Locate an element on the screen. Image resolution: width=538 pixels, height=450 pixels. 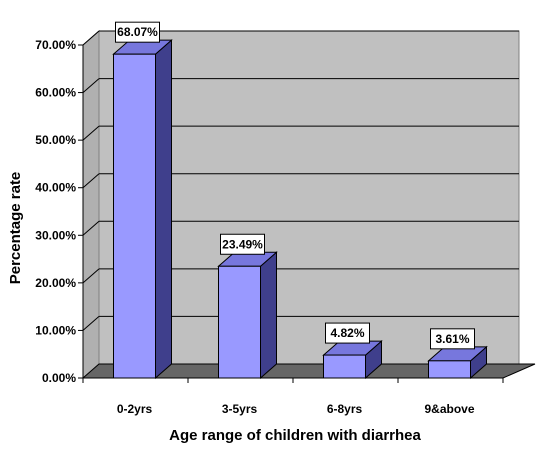
y-tick-label: 0.00% is located at coordinates (59, 378).